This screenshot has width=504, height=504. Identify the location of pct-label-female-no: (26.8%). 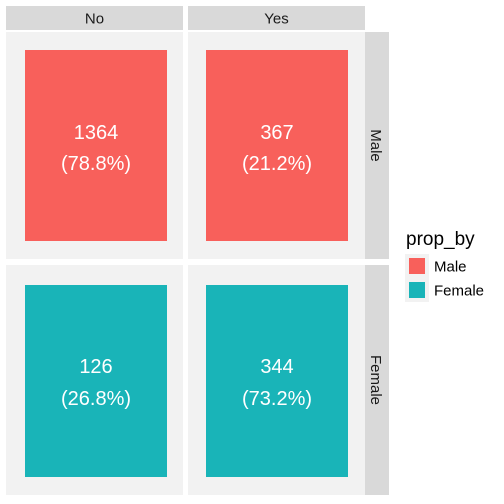
(96, 399).